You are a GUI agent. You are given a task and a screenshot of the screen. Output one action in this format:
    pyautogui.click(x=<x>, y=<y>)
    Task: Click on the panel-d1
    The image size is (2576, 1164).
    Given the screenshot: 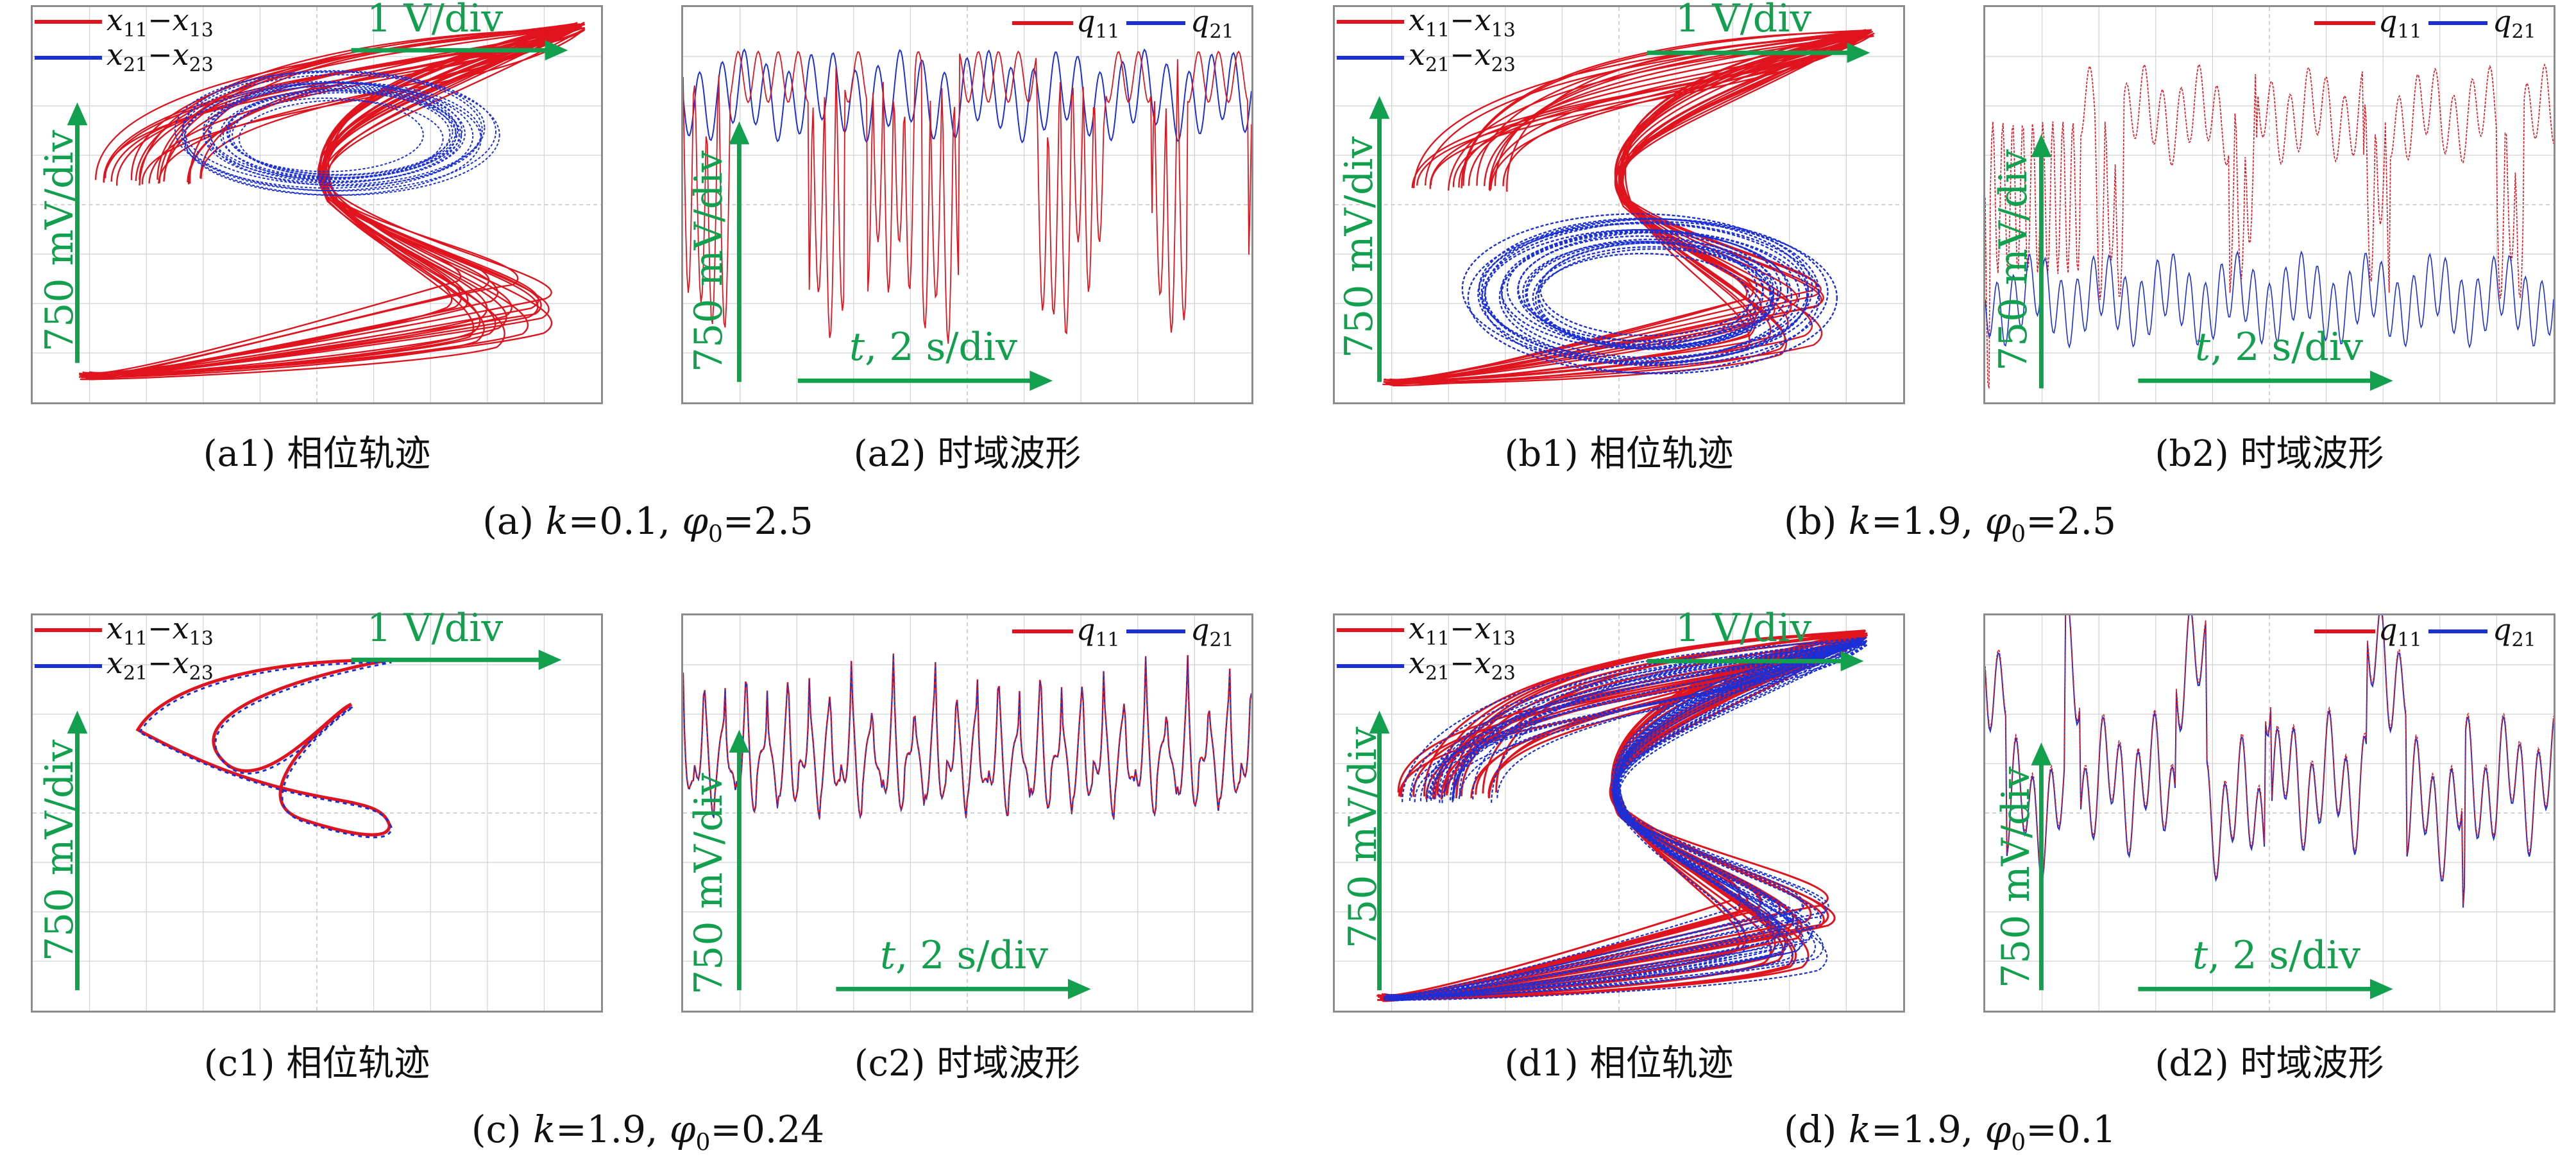 What is the action you would take?
    pyautogui.click(x=1619, y=813)
    